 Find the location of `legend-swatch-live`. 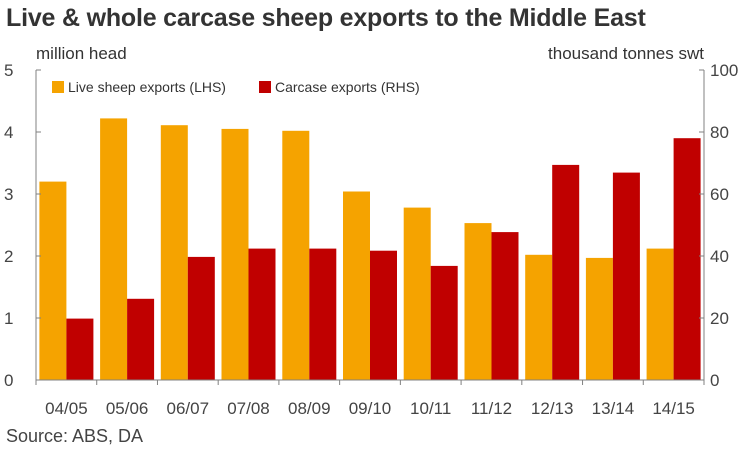

legend-swatch-live is located at coordinates (58, 87).